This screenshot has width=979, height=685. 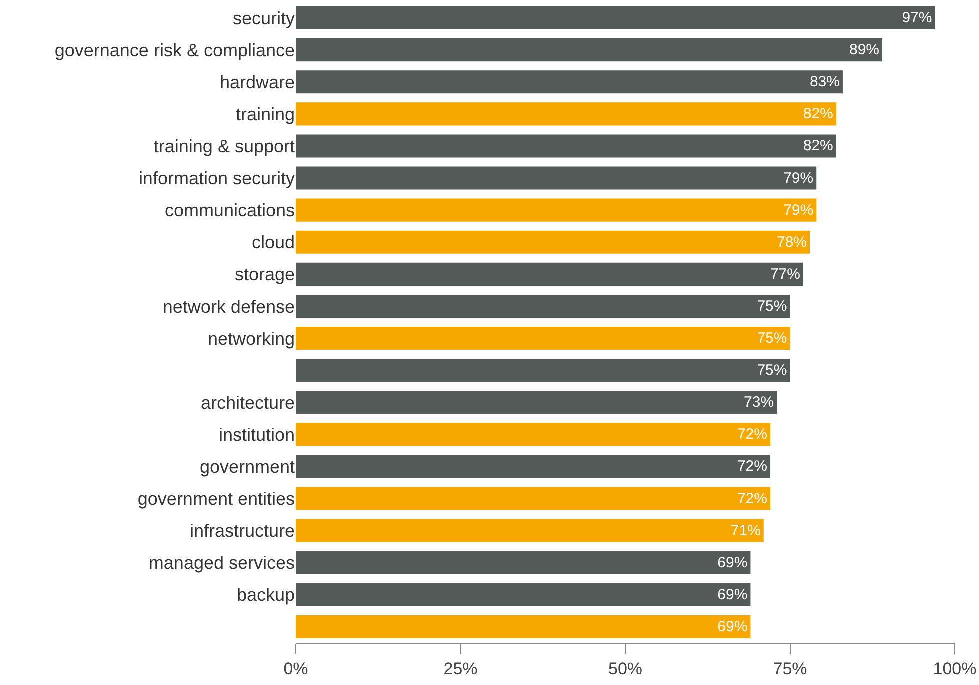 I want to click on y-tick-label: government entities, so click(x=216, y=499).